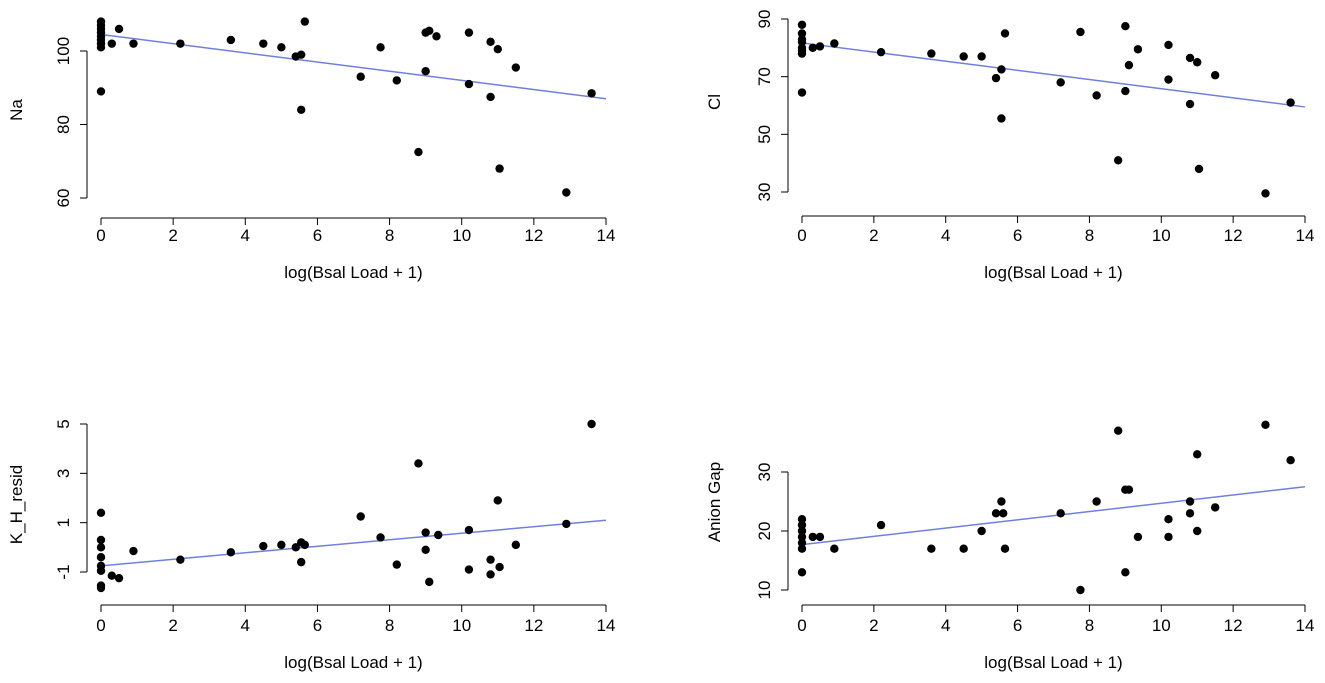 This screenshot has width=1325, height=683. I want to click on y-axis-title: Cl, so click(714, 102).